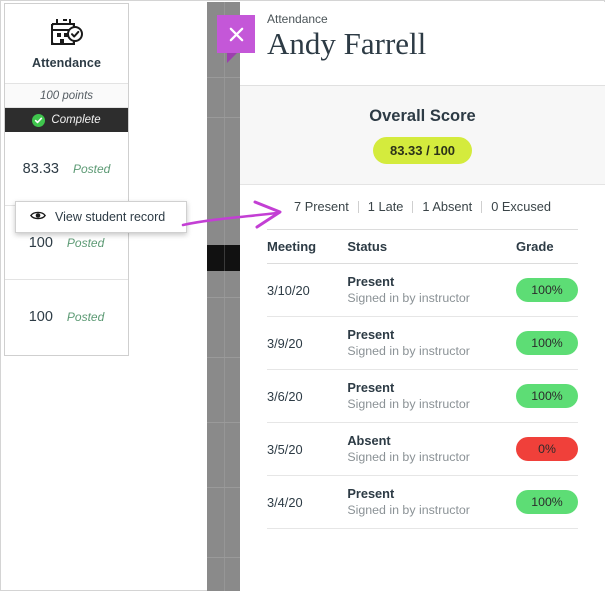 The image size is (605, 591). Describe the element at coordinates (232, 58) in the screenshot. I see `close-tab-tail` at that location.